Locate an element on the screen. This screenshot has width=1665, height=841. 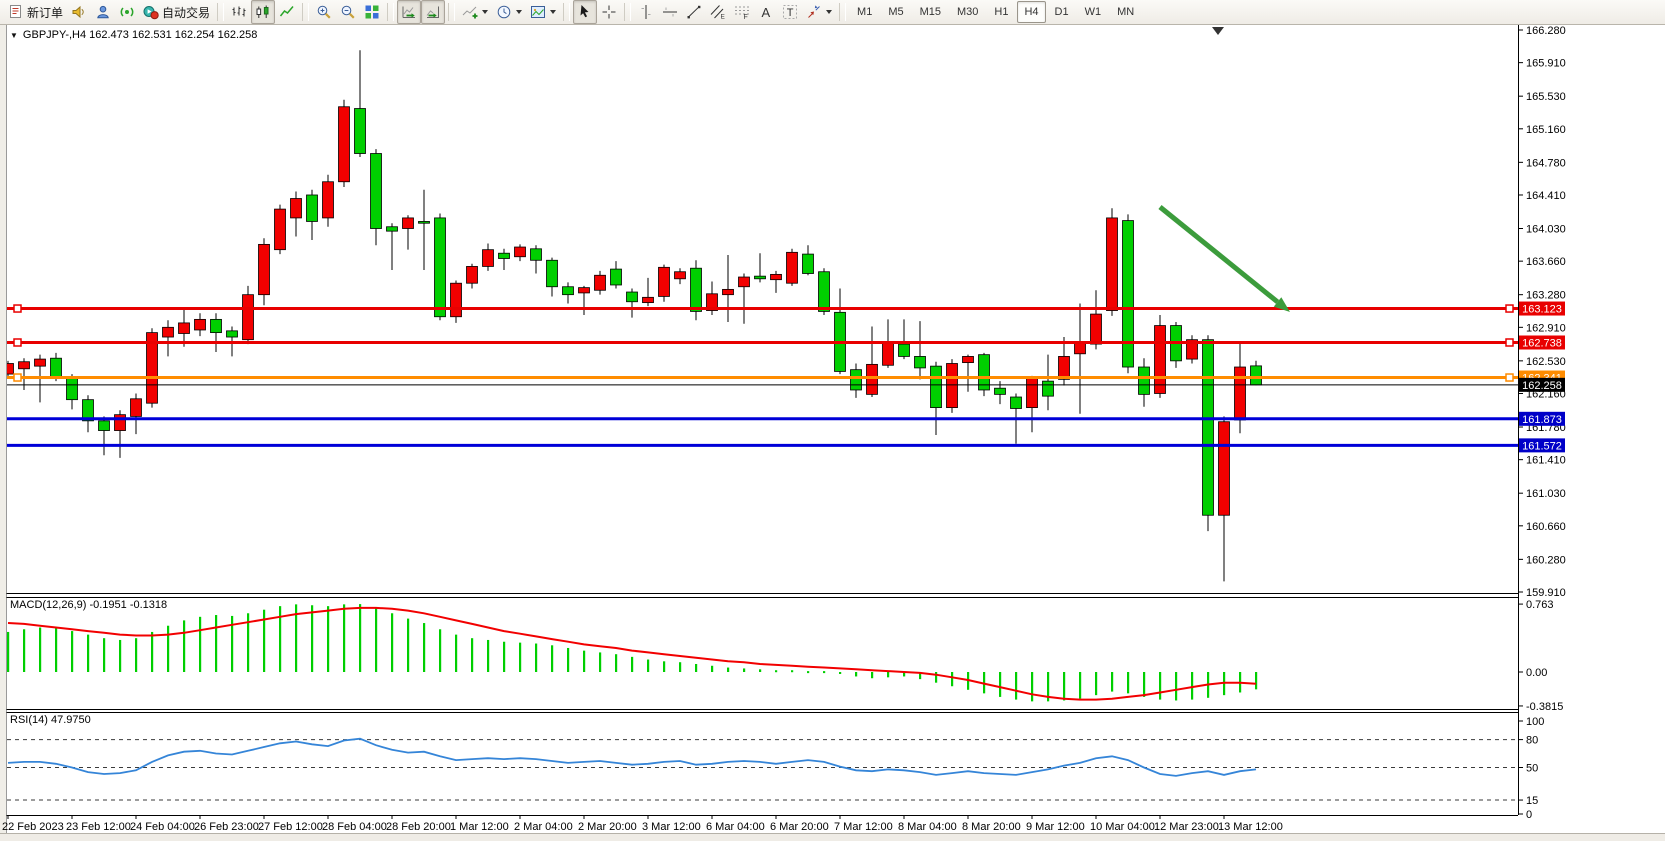
trendline-button is located at coordinates (694, 12).